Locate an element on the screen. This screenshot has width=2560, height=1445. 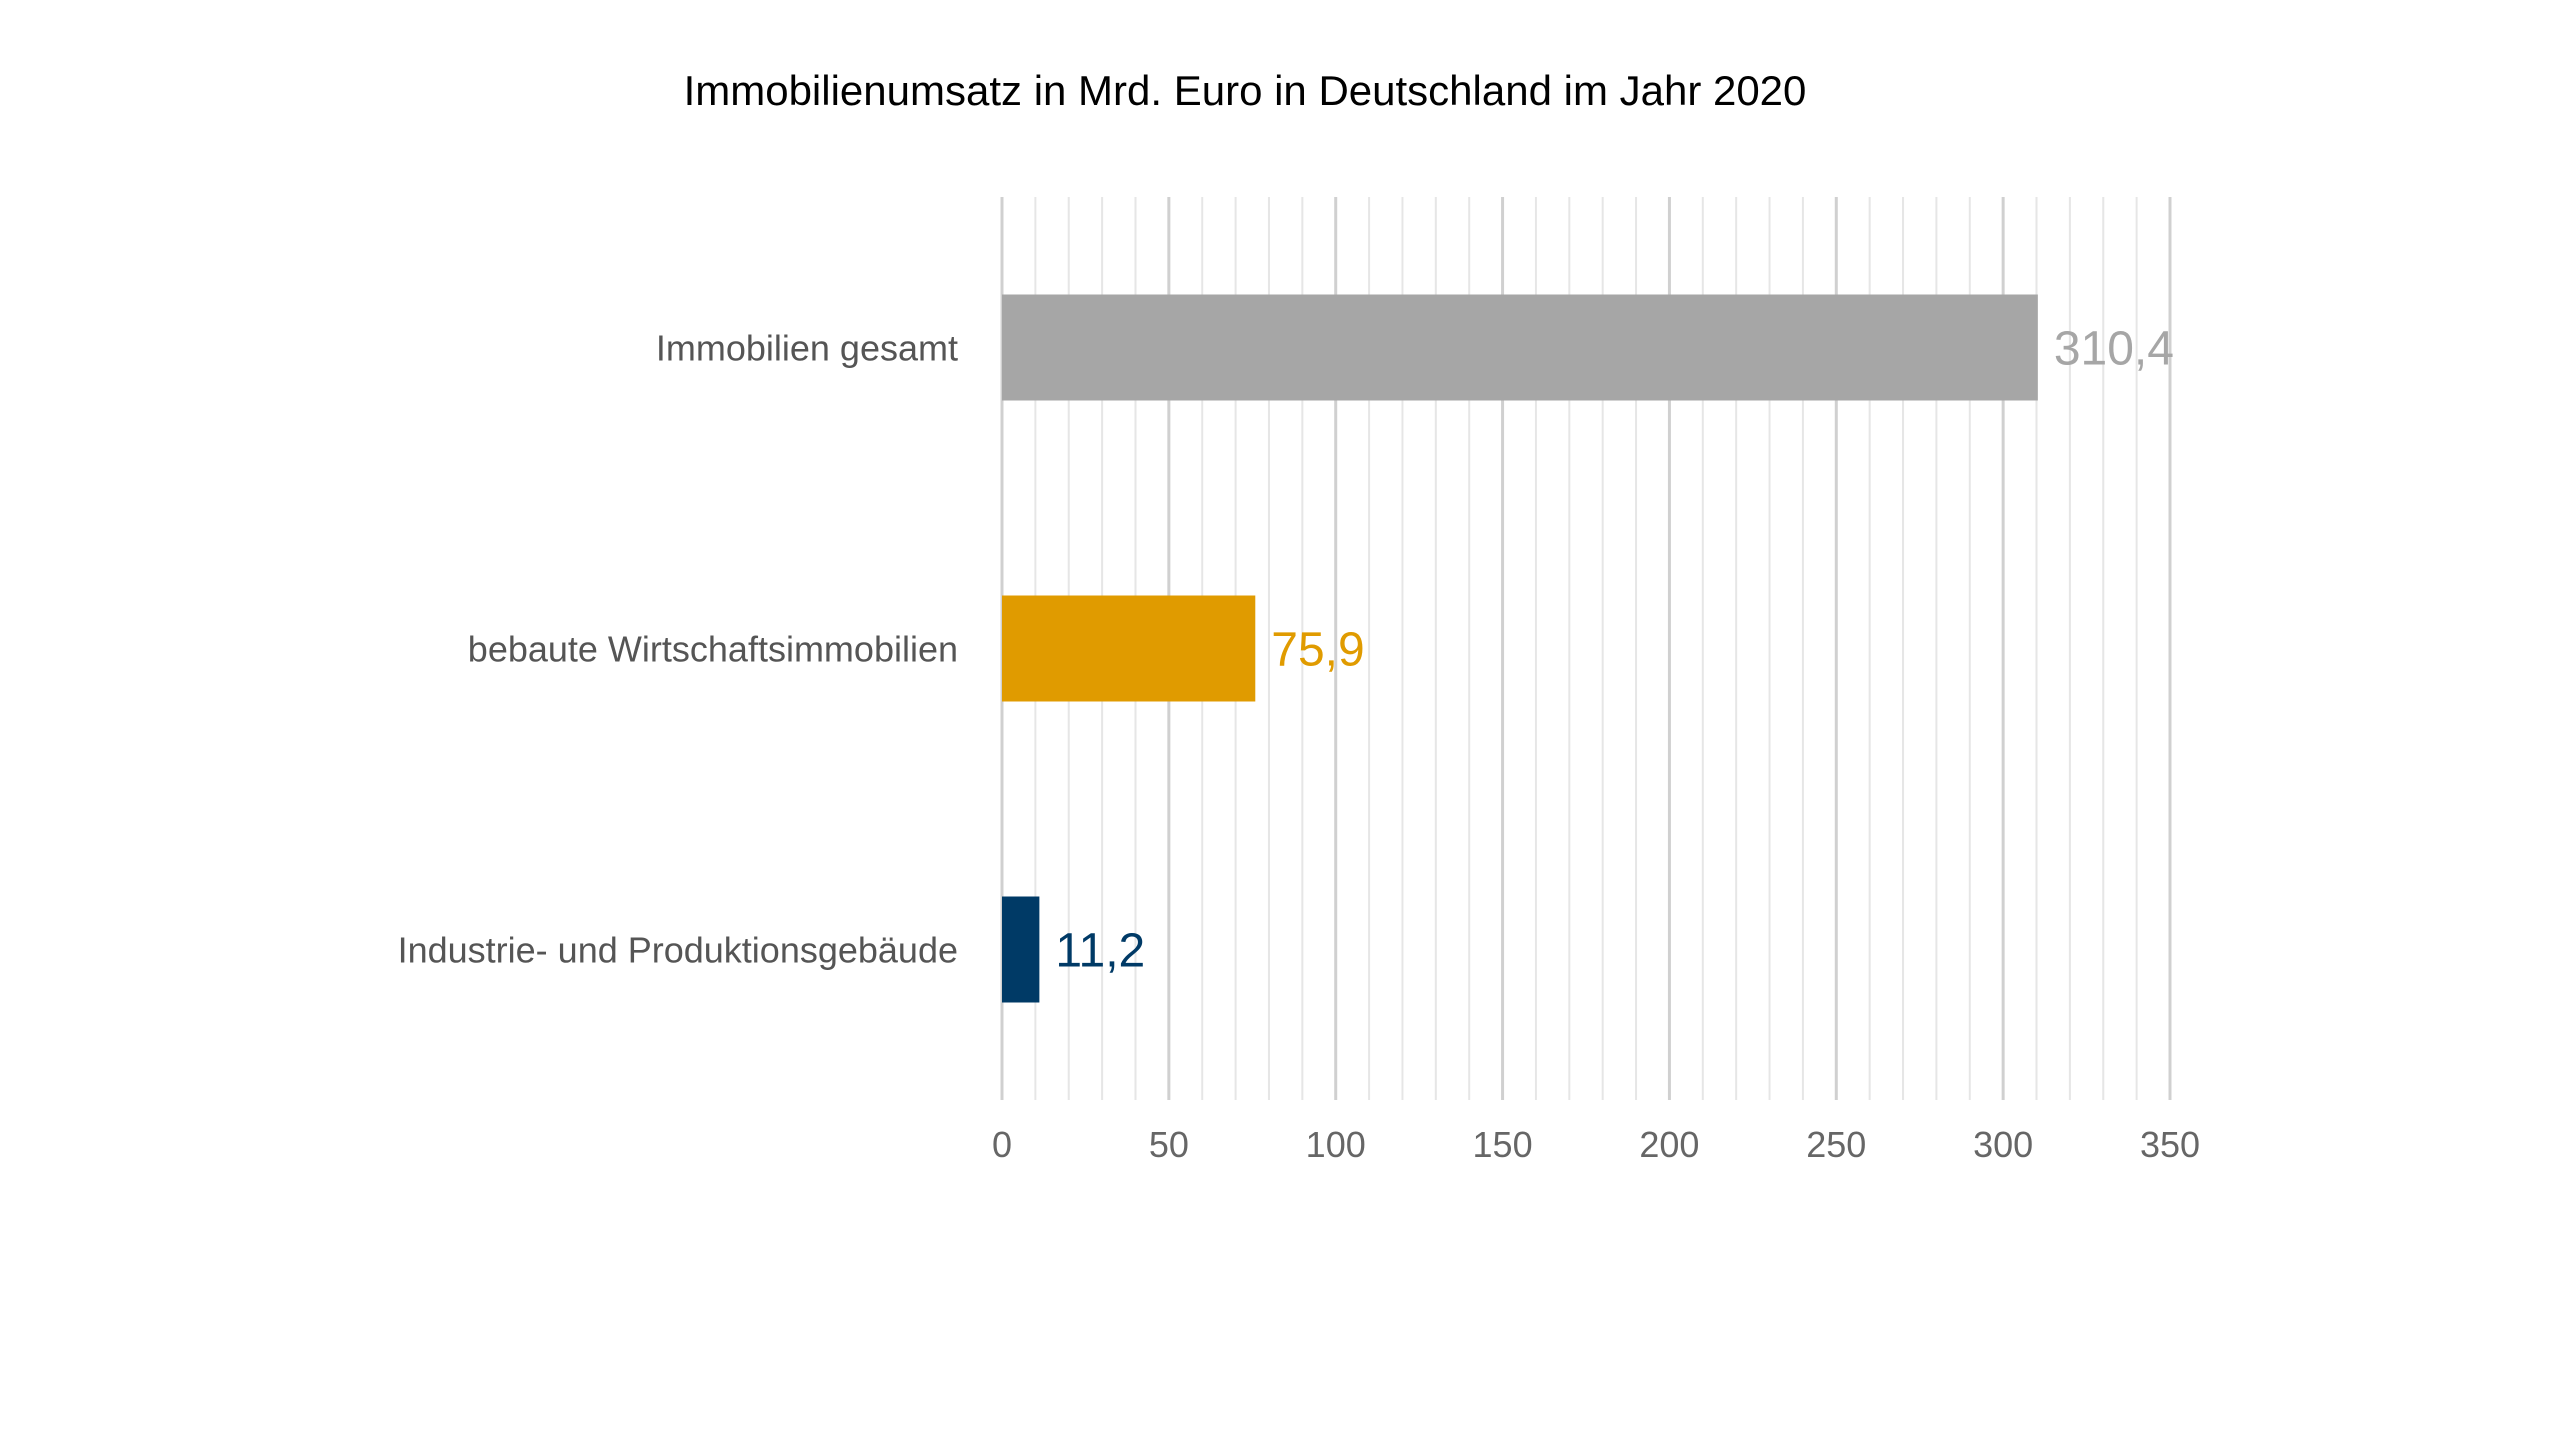
data-label: 11,2 is located at coordinates (1100, 951).